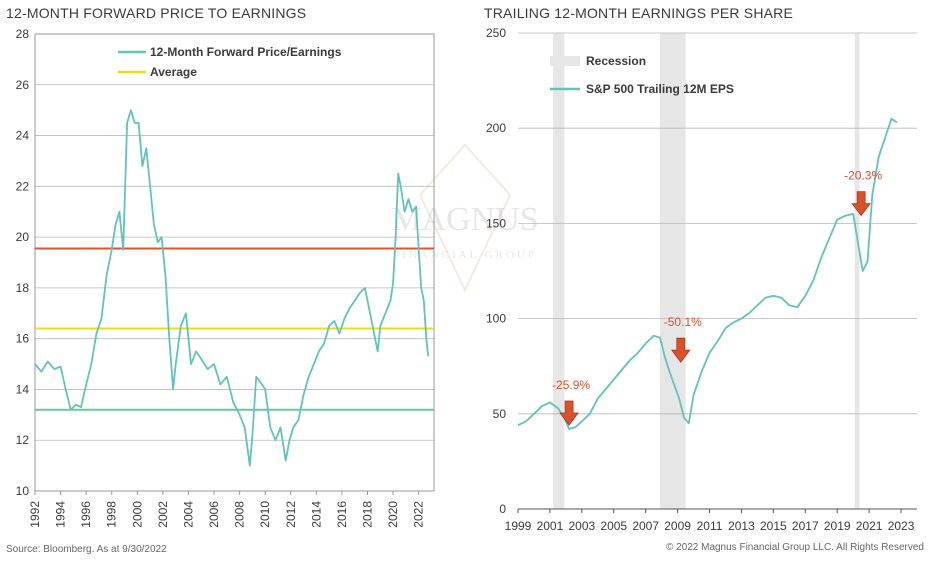 The height and width of the screenshot is (563, 932). What do you see at coordinates (496, 223) in the screenshot?
I see `right-y-tick-label: 150` at bounding box center [496, 223].